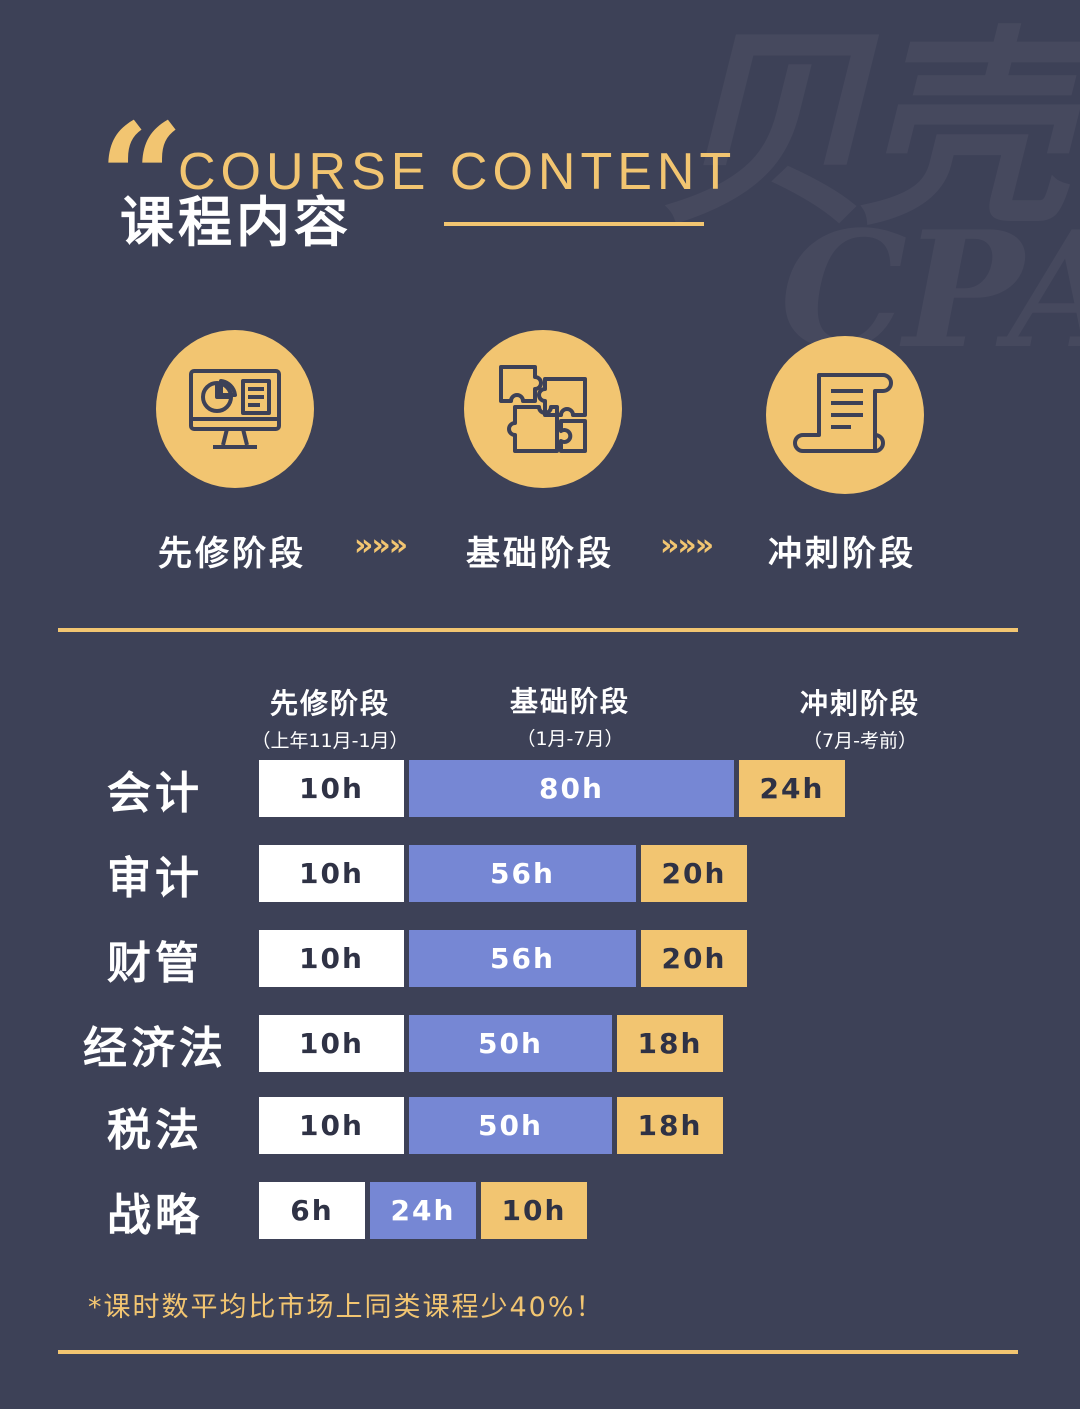 This screenshot has height=1409, width=1080. I want to click on bar-pre: 6h, so click(312, 1210).